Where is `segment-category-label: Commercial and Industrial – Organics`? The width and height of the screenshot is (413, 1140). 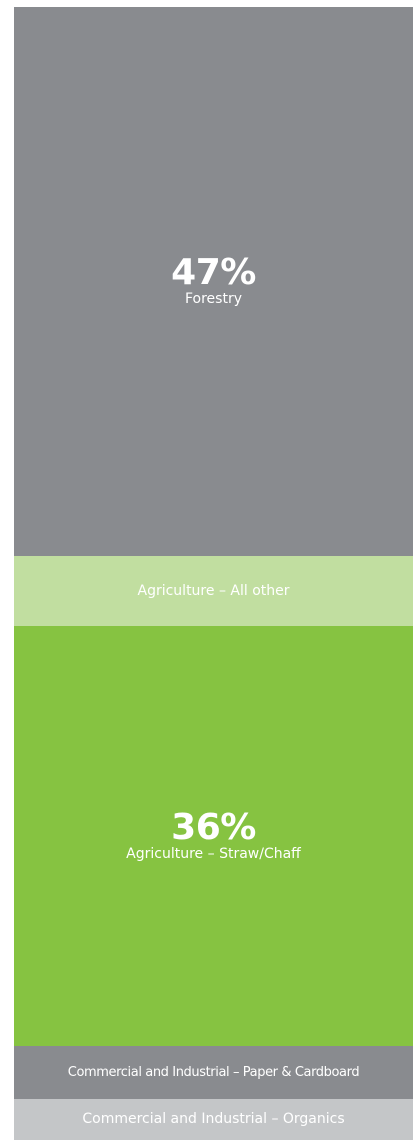
segment-category-label: Commercial and Industrial – Organics is located at coordinates (213, 1119).